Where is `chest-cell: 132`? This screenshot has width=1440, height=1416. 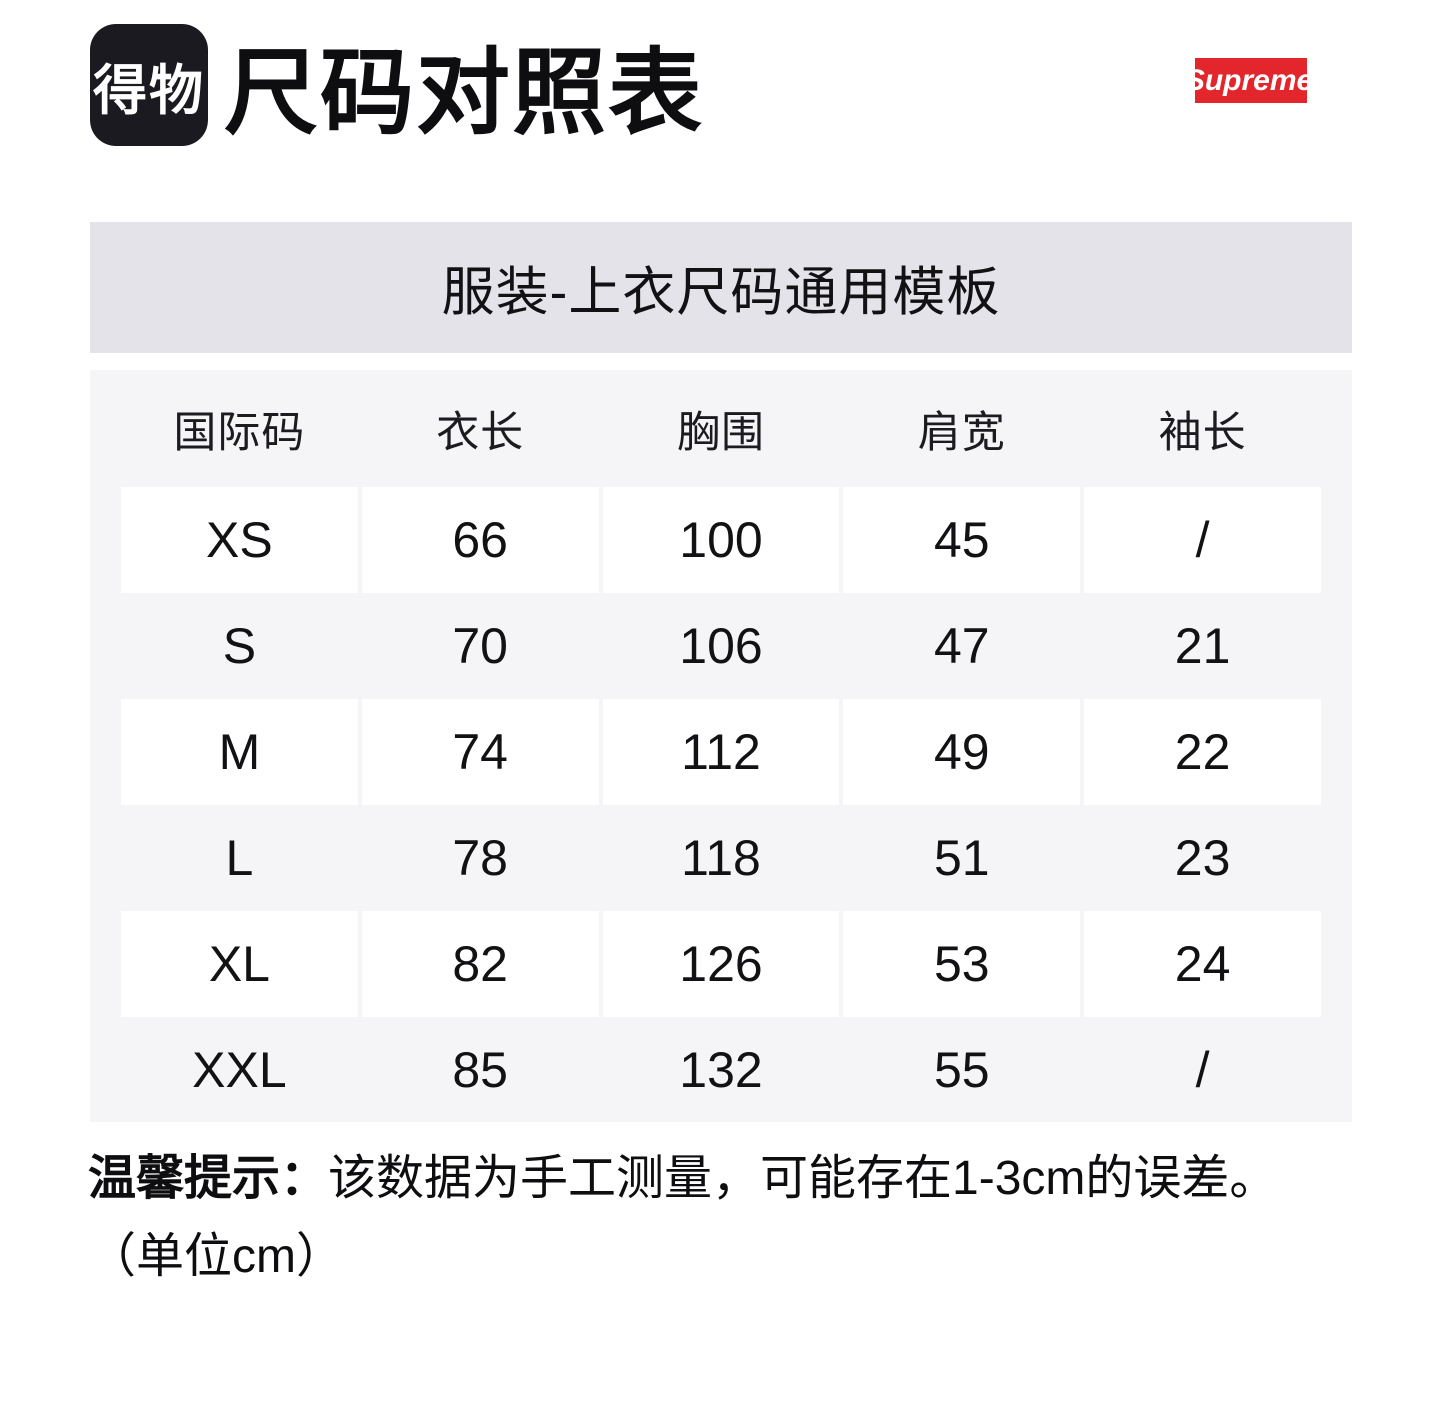 chest-cell: 132 is located at coordinates (721, 1070).